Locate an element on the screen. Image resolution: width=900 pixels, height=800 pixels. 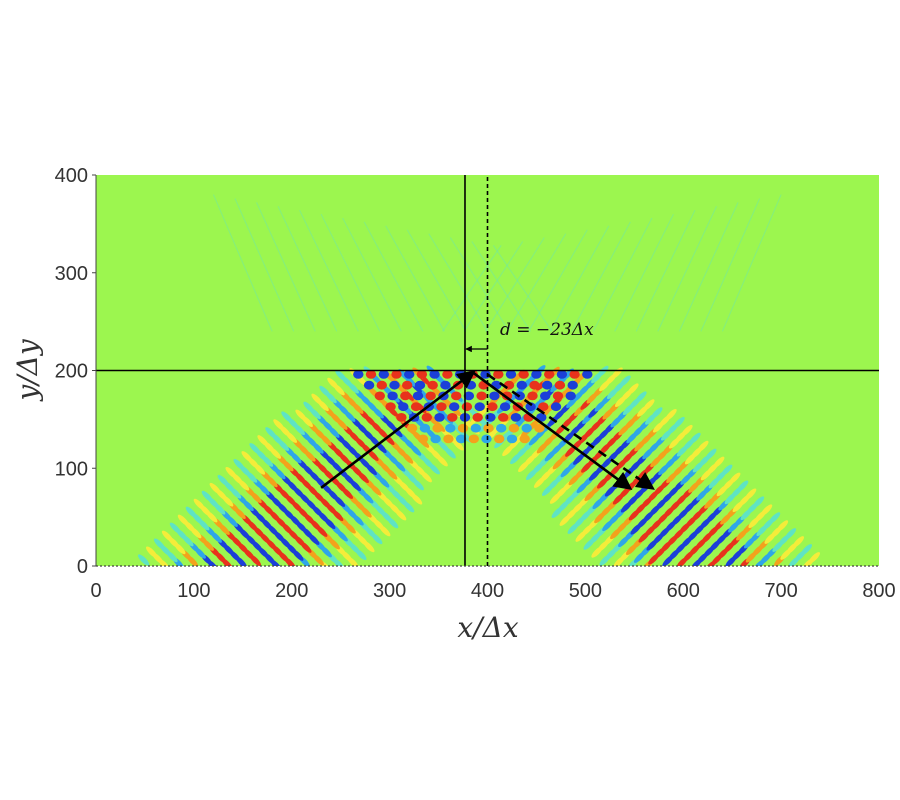
x-tick-label: 600 is located at coordinates (683, 591).